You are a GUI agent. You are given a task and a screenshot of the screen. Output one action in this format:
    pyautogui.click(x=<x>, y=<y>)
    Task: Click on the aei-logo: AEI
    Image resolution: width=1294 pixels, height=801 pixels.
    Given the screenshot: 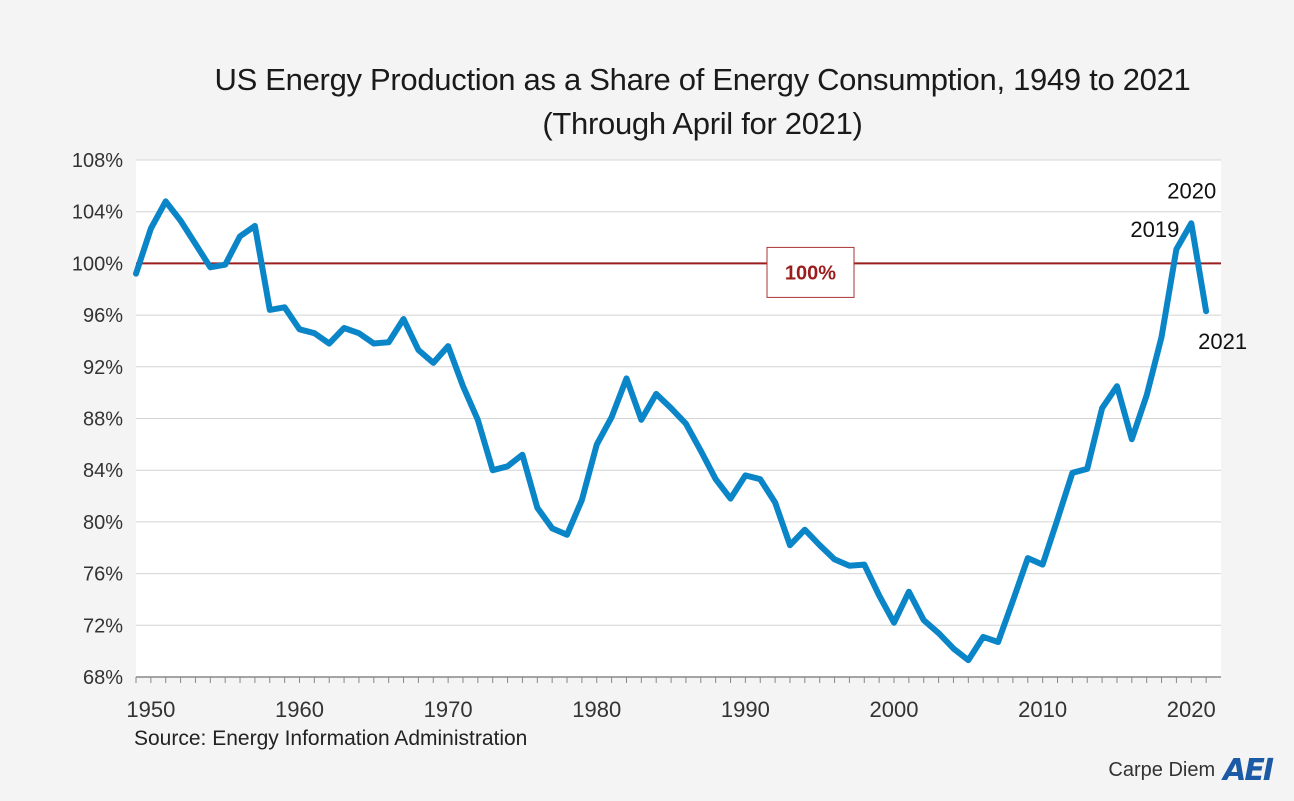 What is the action you would take?
    pyautogui.click(x=1248, y=770)
    